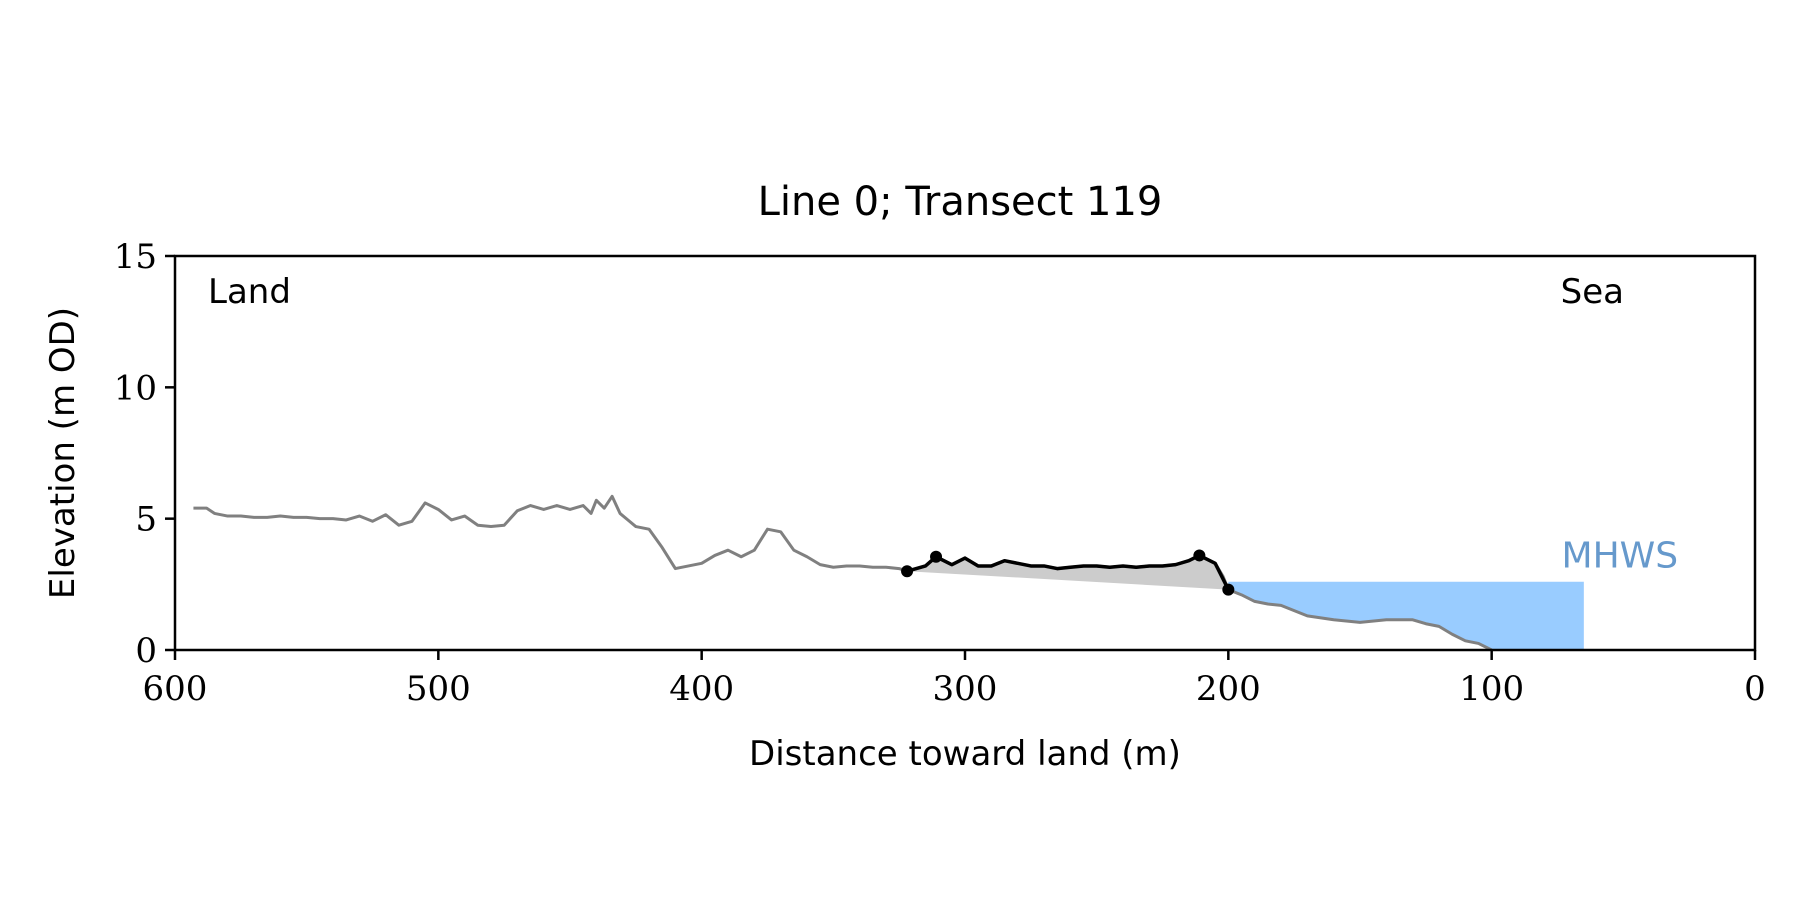 This screenshot has width=1800, height=900. I want to click on chart-title: Line 0; Transect 119, so click(960, 202).